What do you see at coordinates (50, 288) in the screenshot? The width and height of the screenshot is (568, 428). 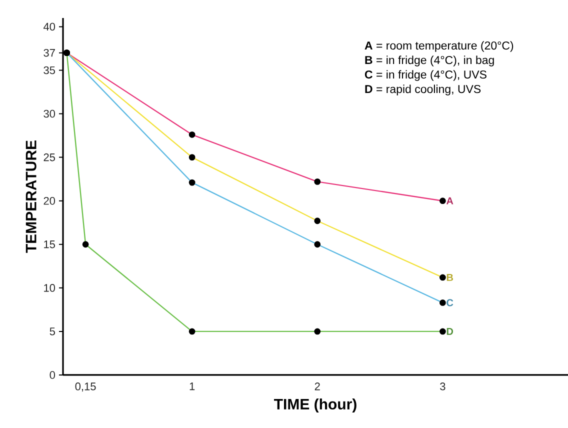 I see `y-tick-label: 10` at bounding box center [50, 288].